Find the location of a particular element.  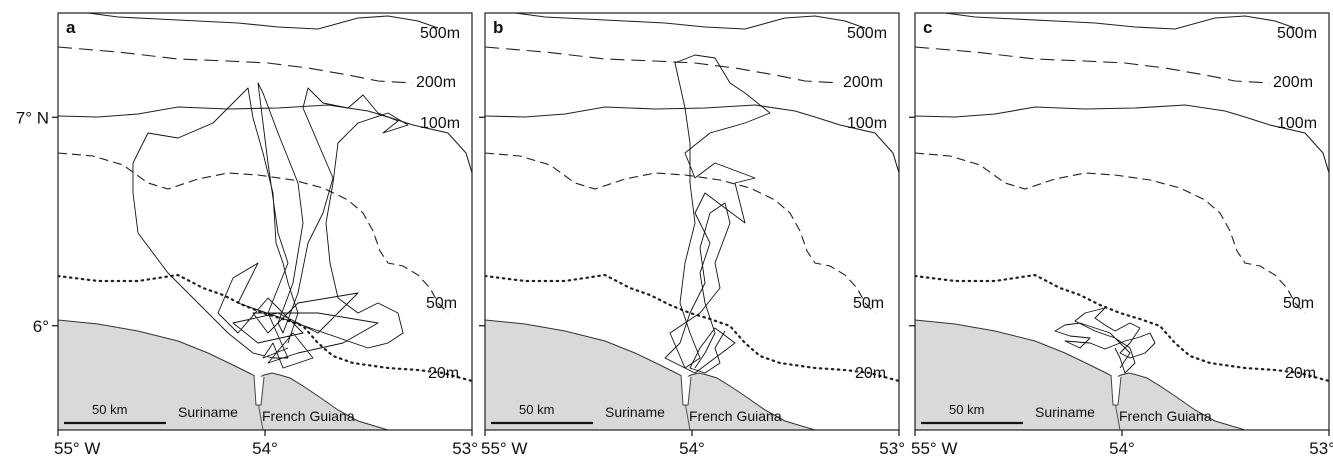

panel-letter: c is located at coordinates (927, 27).